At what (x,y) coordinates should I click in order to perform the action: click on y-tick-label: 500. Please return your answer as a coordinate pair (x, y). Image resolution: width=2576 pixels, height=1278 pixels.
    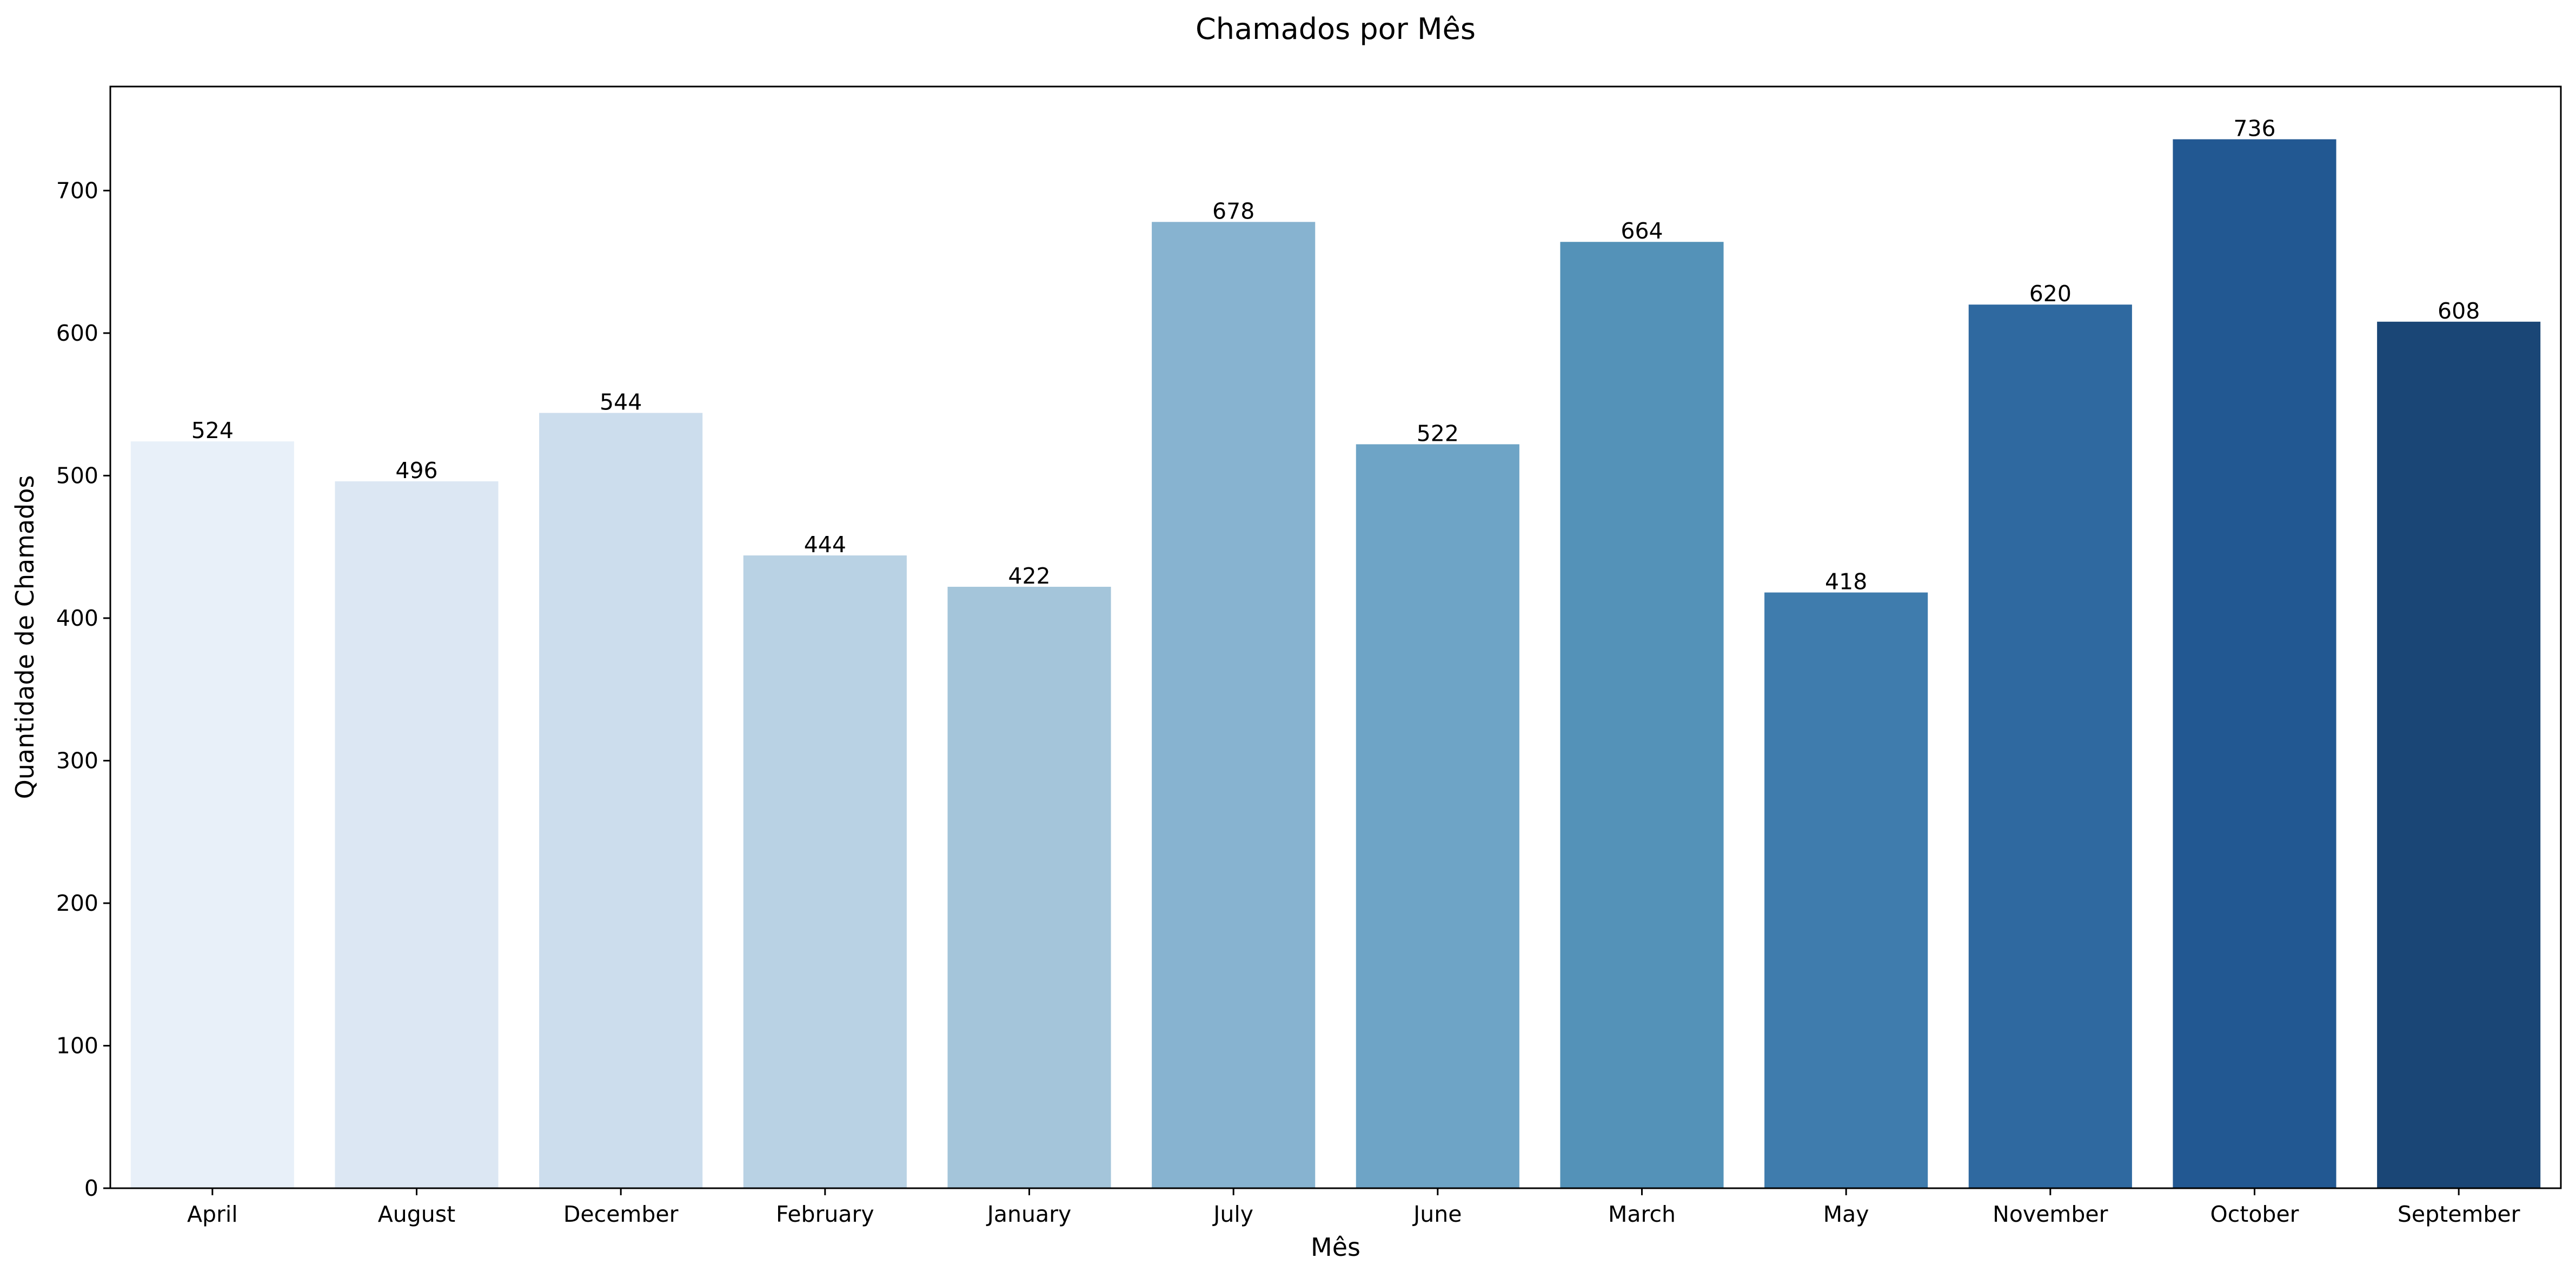
    Looking at the image, I should click on (77, 475).